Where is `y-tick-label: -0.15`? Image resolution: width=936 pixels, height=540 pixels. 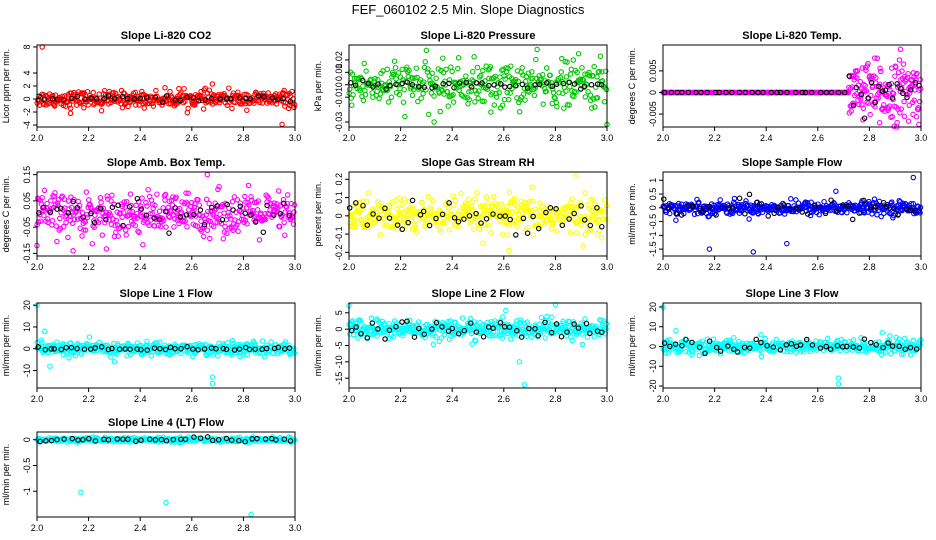
y-tick-label: -0.15 is located at coordinates (27, 253).